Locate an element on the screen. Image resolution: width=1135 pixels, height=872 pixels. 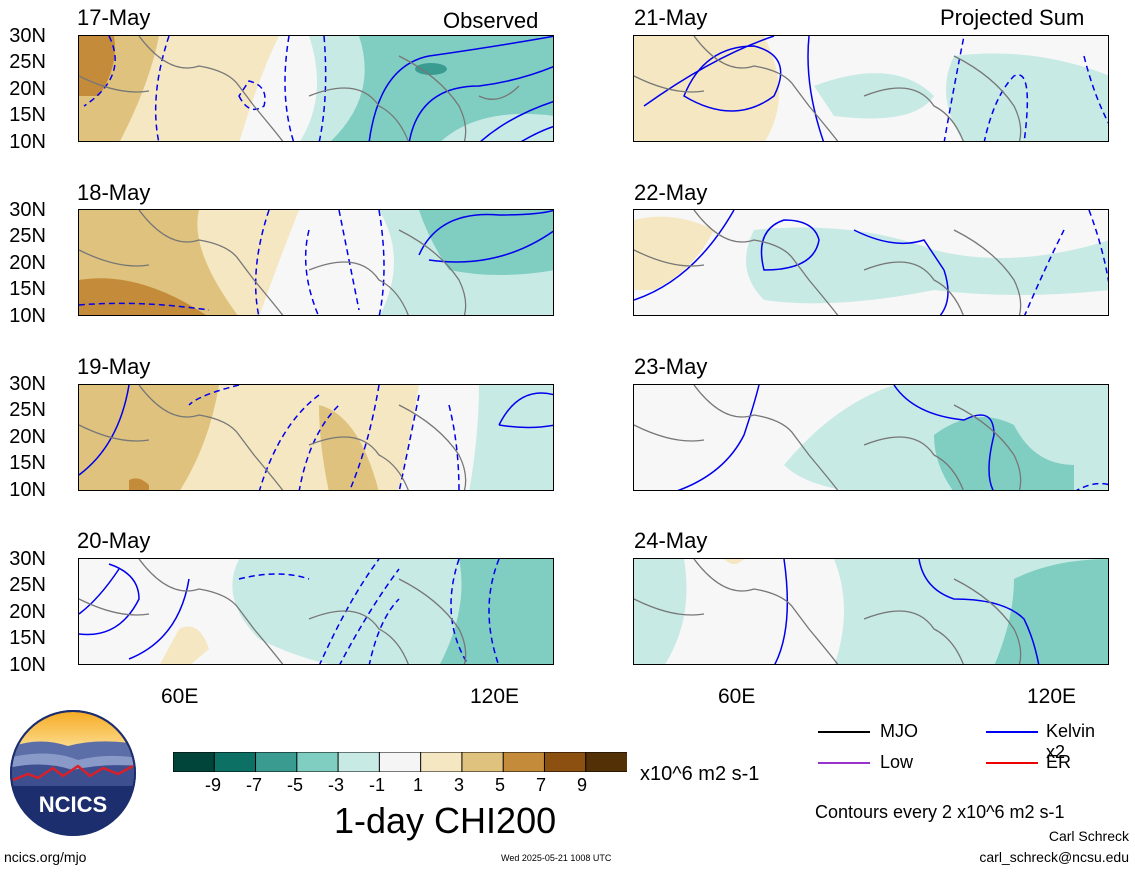
footer-timestamp: Wed 2025-05-21 1008 UTC is located at coordinates (556, 858).